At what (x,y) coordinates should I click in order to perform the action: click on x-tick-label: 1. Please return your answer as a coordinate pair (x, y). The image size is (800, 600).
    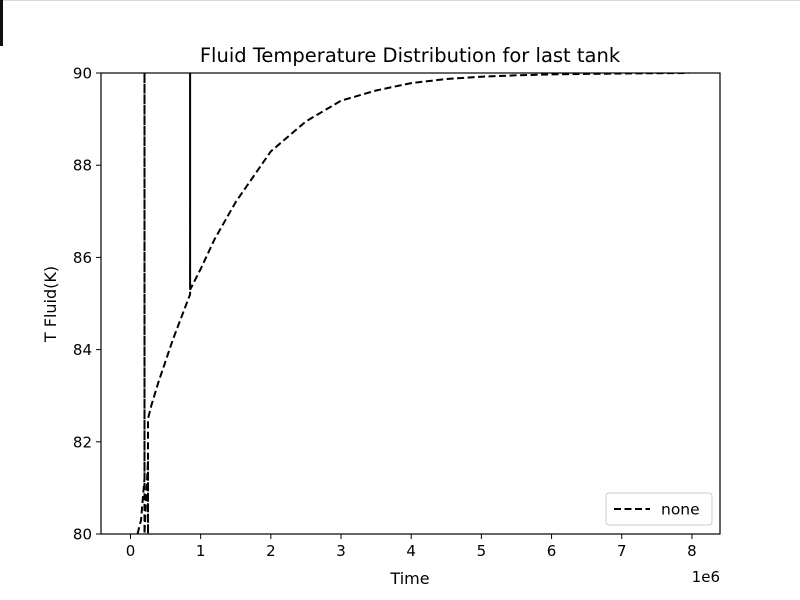
    Looking at the image, I should click on (201, 551).